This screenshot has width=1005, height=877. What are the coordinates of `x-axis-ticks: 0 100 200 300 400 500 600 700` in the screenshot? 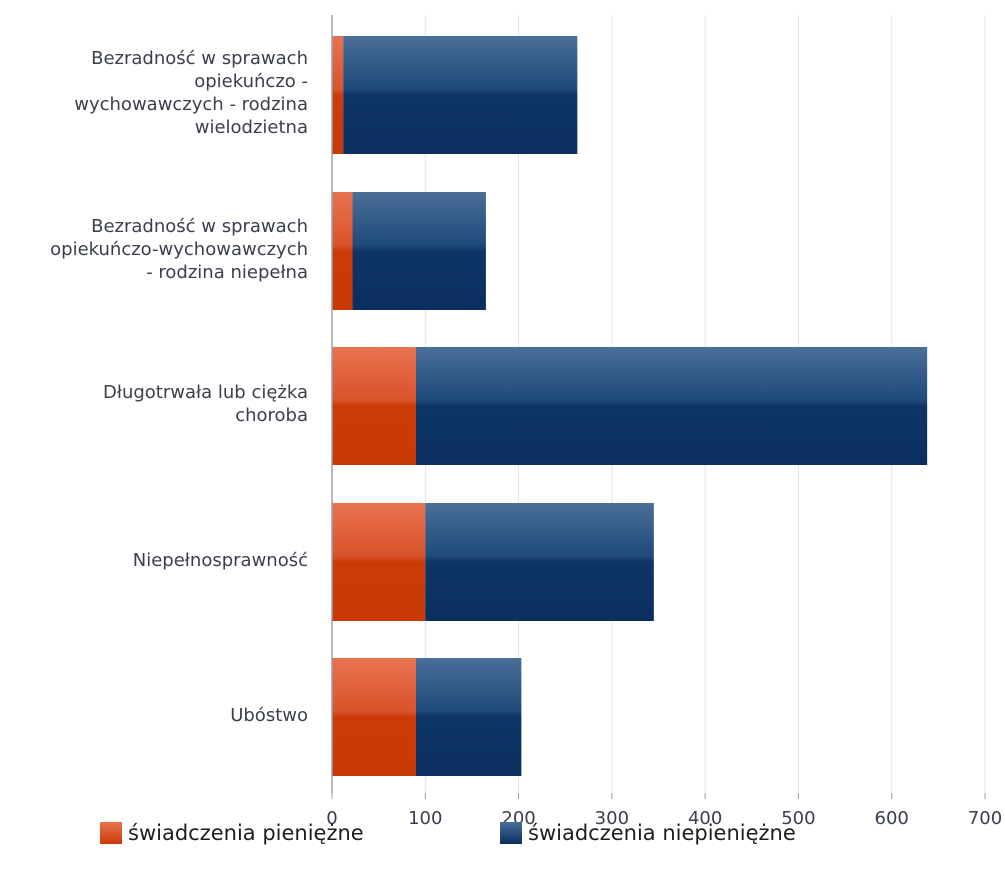 It's located at (664, 811).